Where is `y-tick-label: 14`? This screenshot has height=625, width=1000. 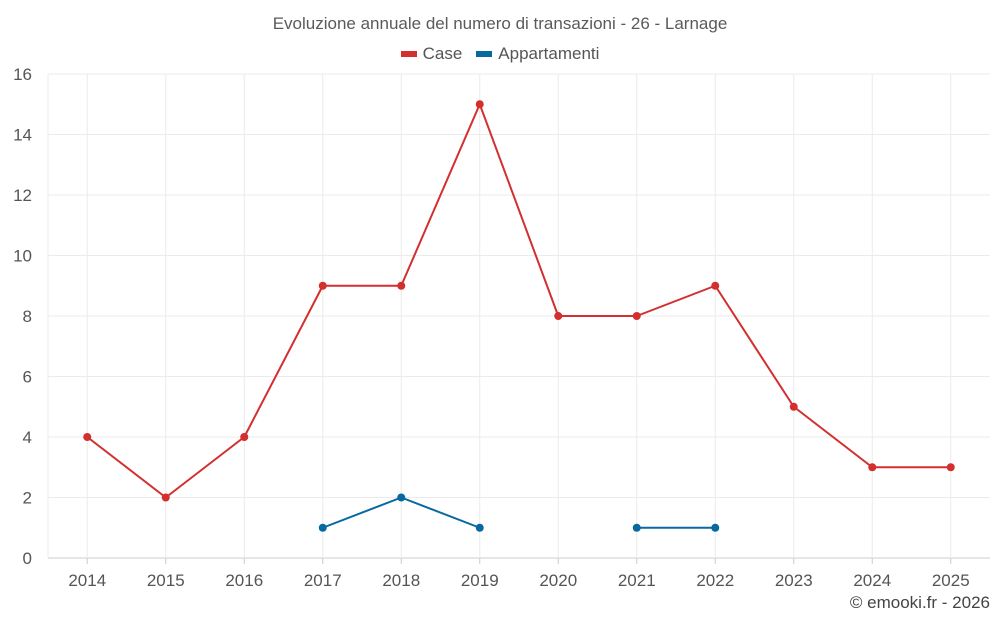
y-tick-label: 14 is located at coordinates (22, 135).